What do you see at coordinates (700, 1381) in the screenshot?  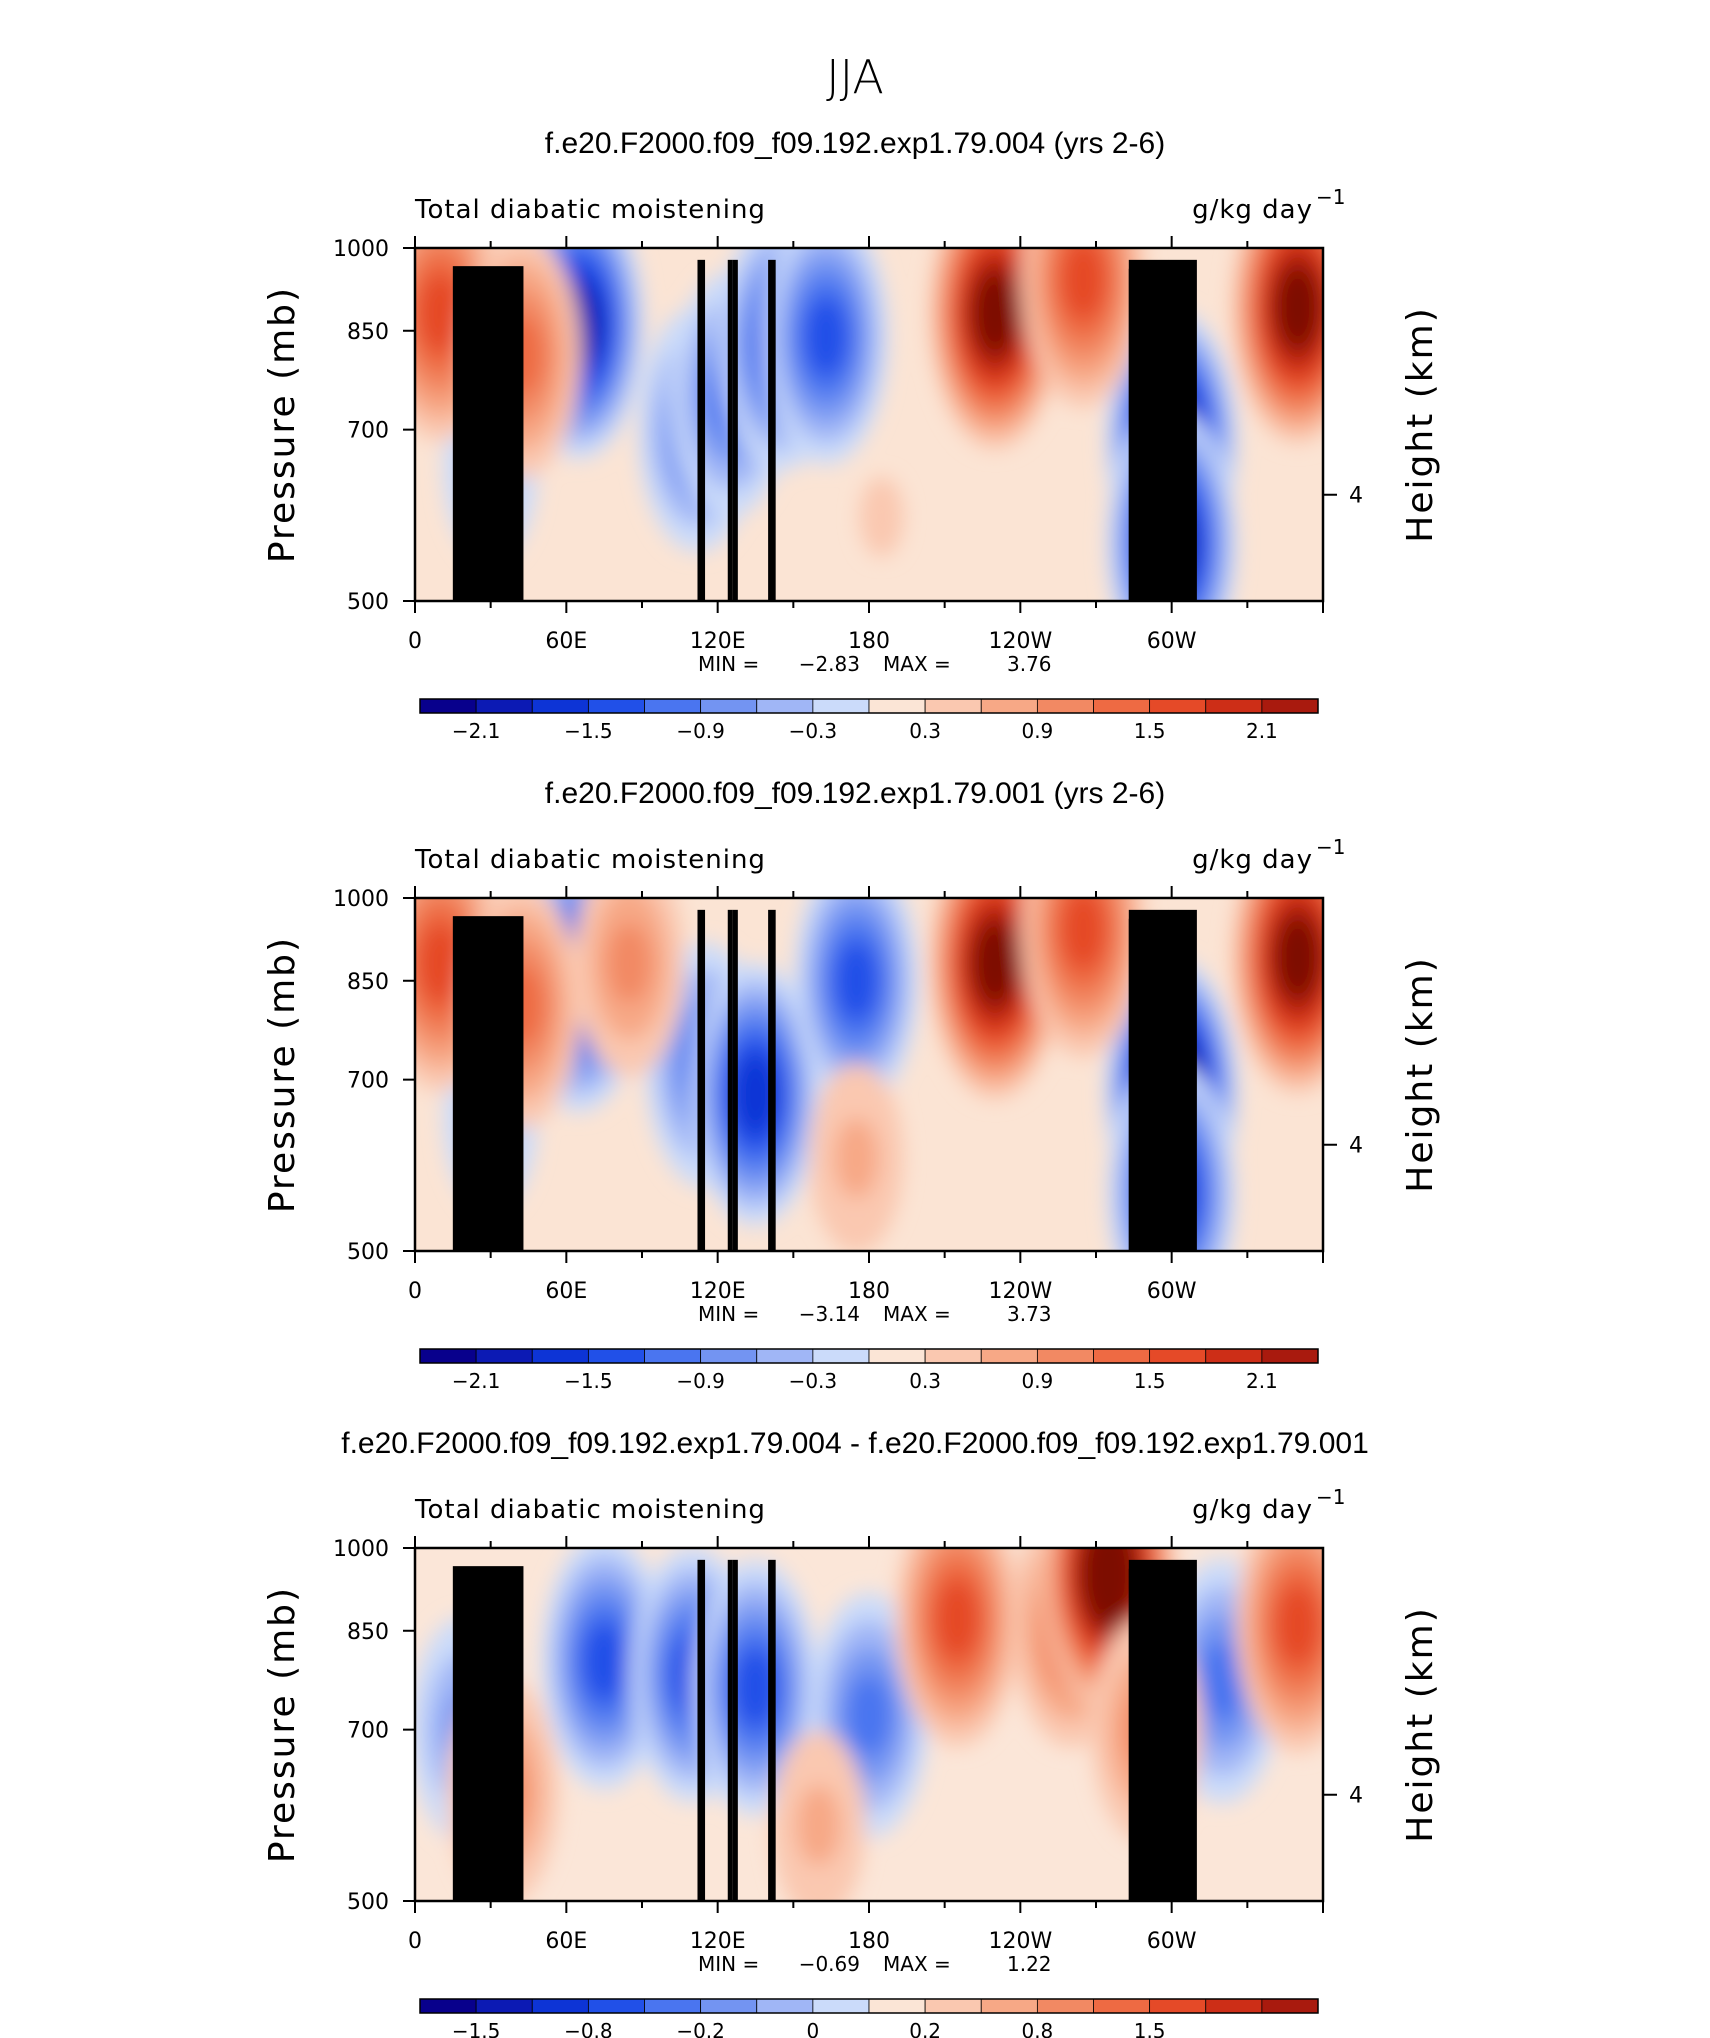 I see `colorbar-label: −0.9` at bounding box center [700, 1381].